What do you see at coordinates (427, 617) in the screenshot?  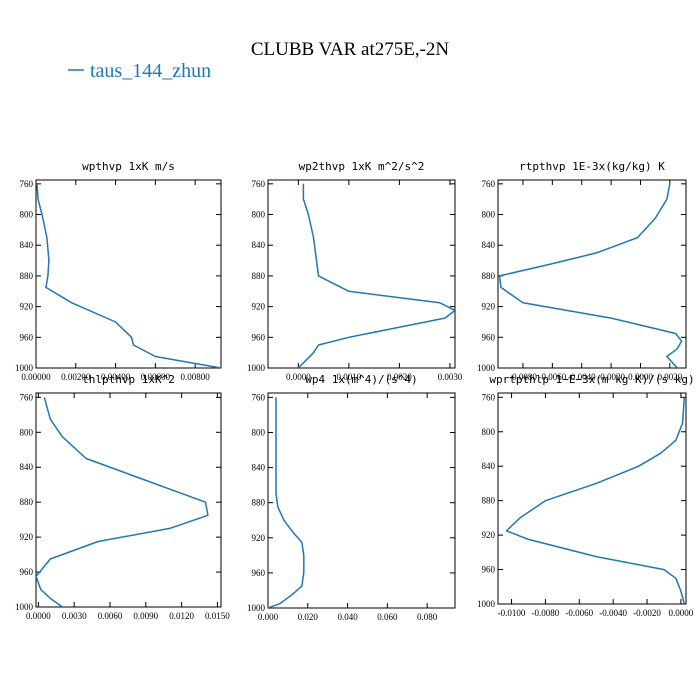 I see `x-tick-label: 0.080` at bounding box center [427, 617].